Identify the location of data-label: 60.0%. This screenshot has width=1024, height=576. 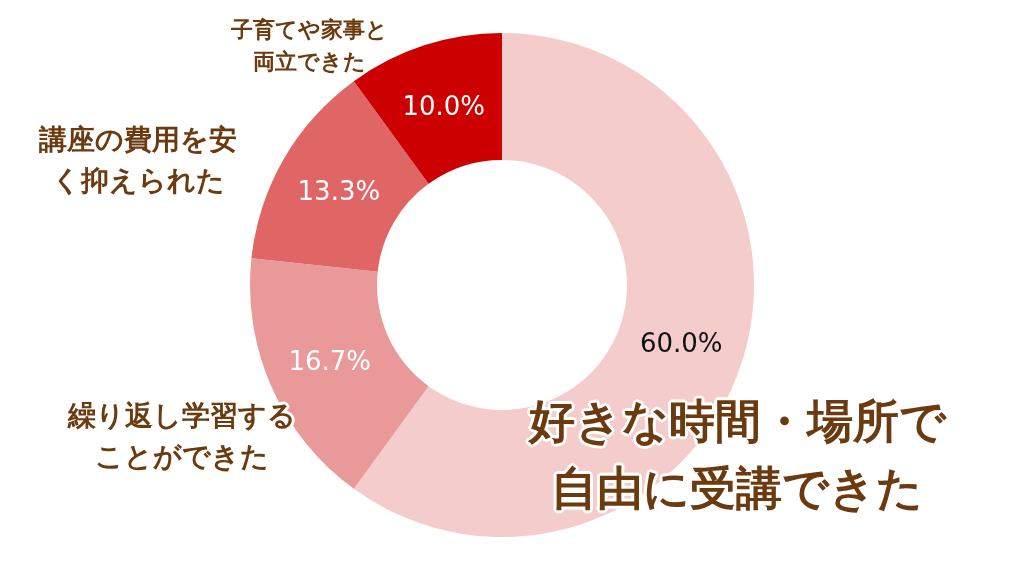
(681, 343).